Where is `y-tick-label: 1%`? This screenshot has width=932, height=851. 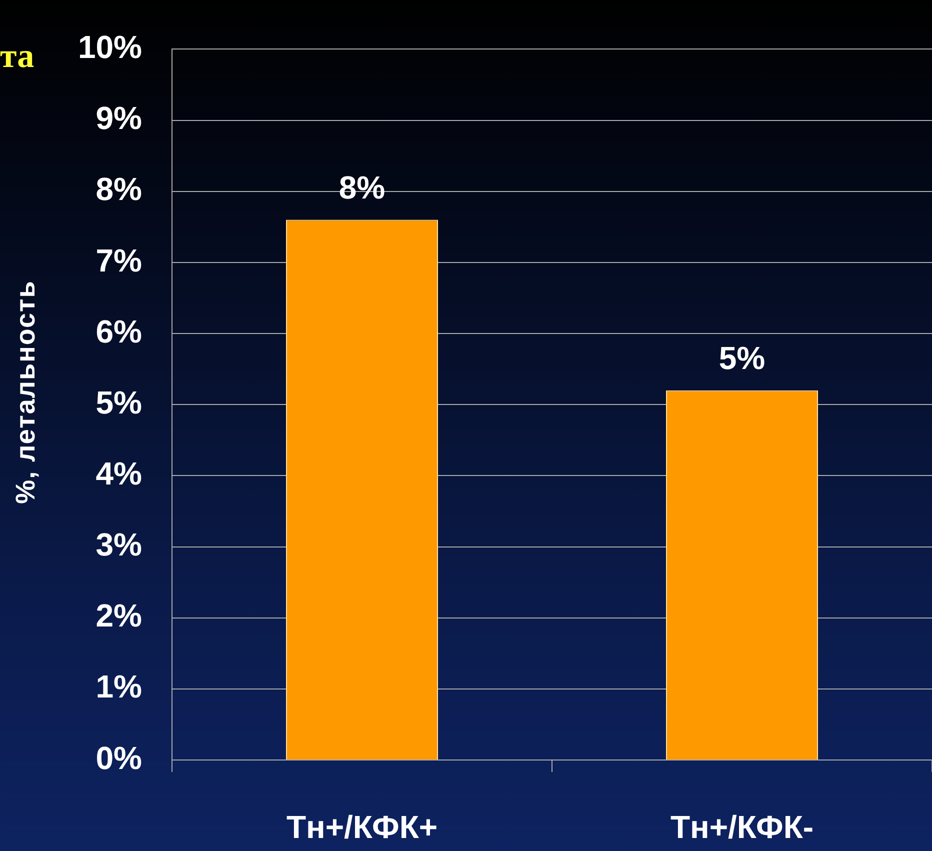
y-tick-label: 1% is located at coordinates (119, 686).